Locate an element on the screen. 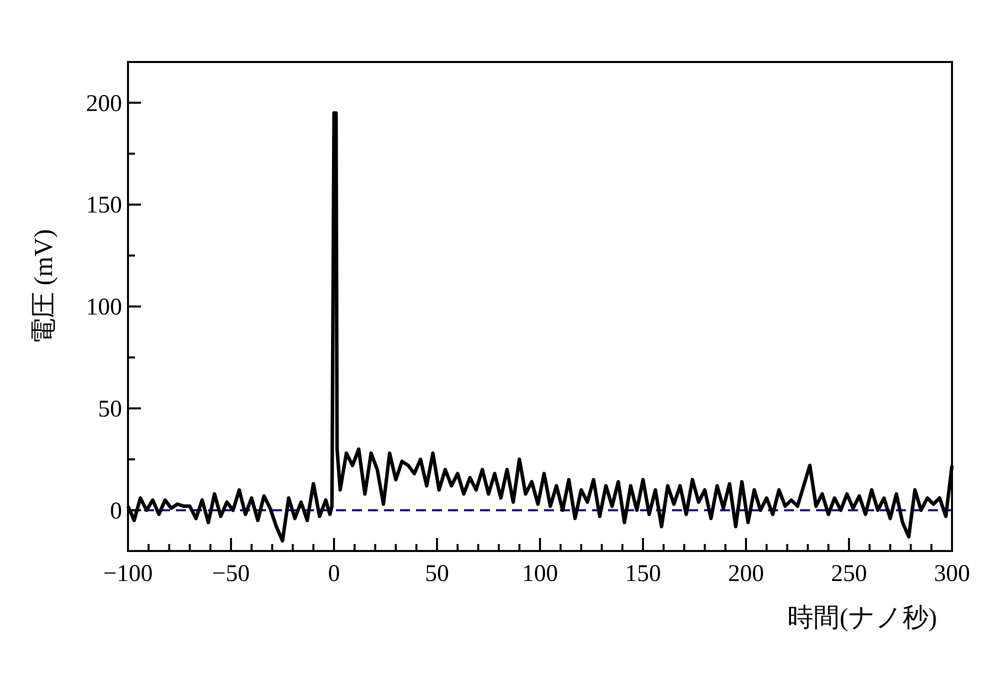 Image resolution: width=1000 pixels, height=676 pixels. x-tick-label: 200 is located at coordinates (746, 574).